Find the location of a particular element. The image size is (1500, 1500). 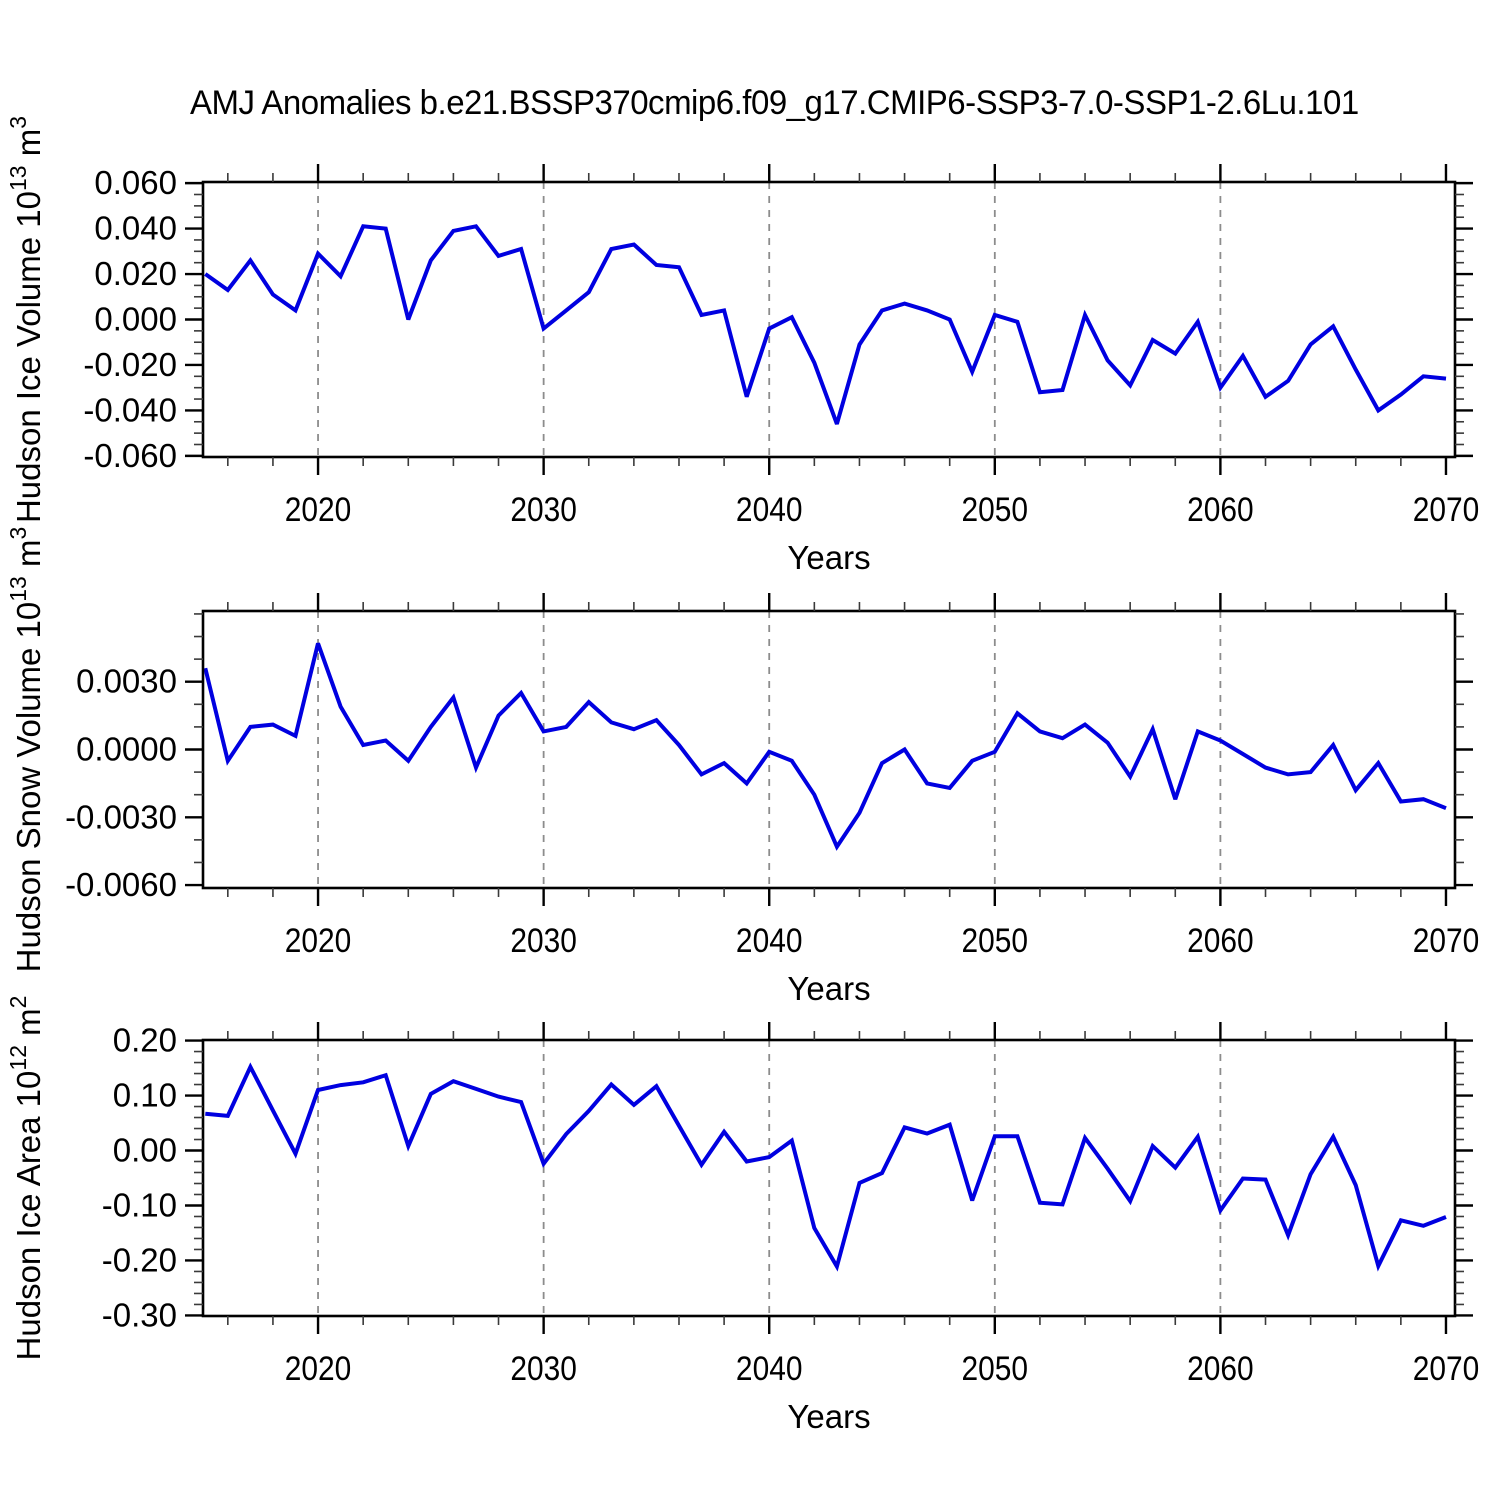

y-tick-label: -0.0030 is located at coordinates (121, 816).